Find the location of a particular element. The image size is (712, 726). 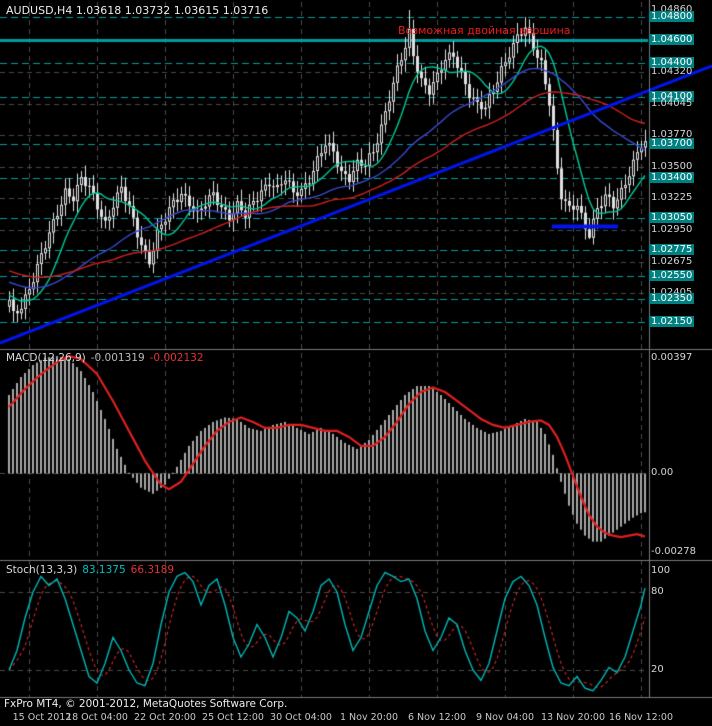

price-axis-label: 1.04100 is located at coordinates (672, 96).